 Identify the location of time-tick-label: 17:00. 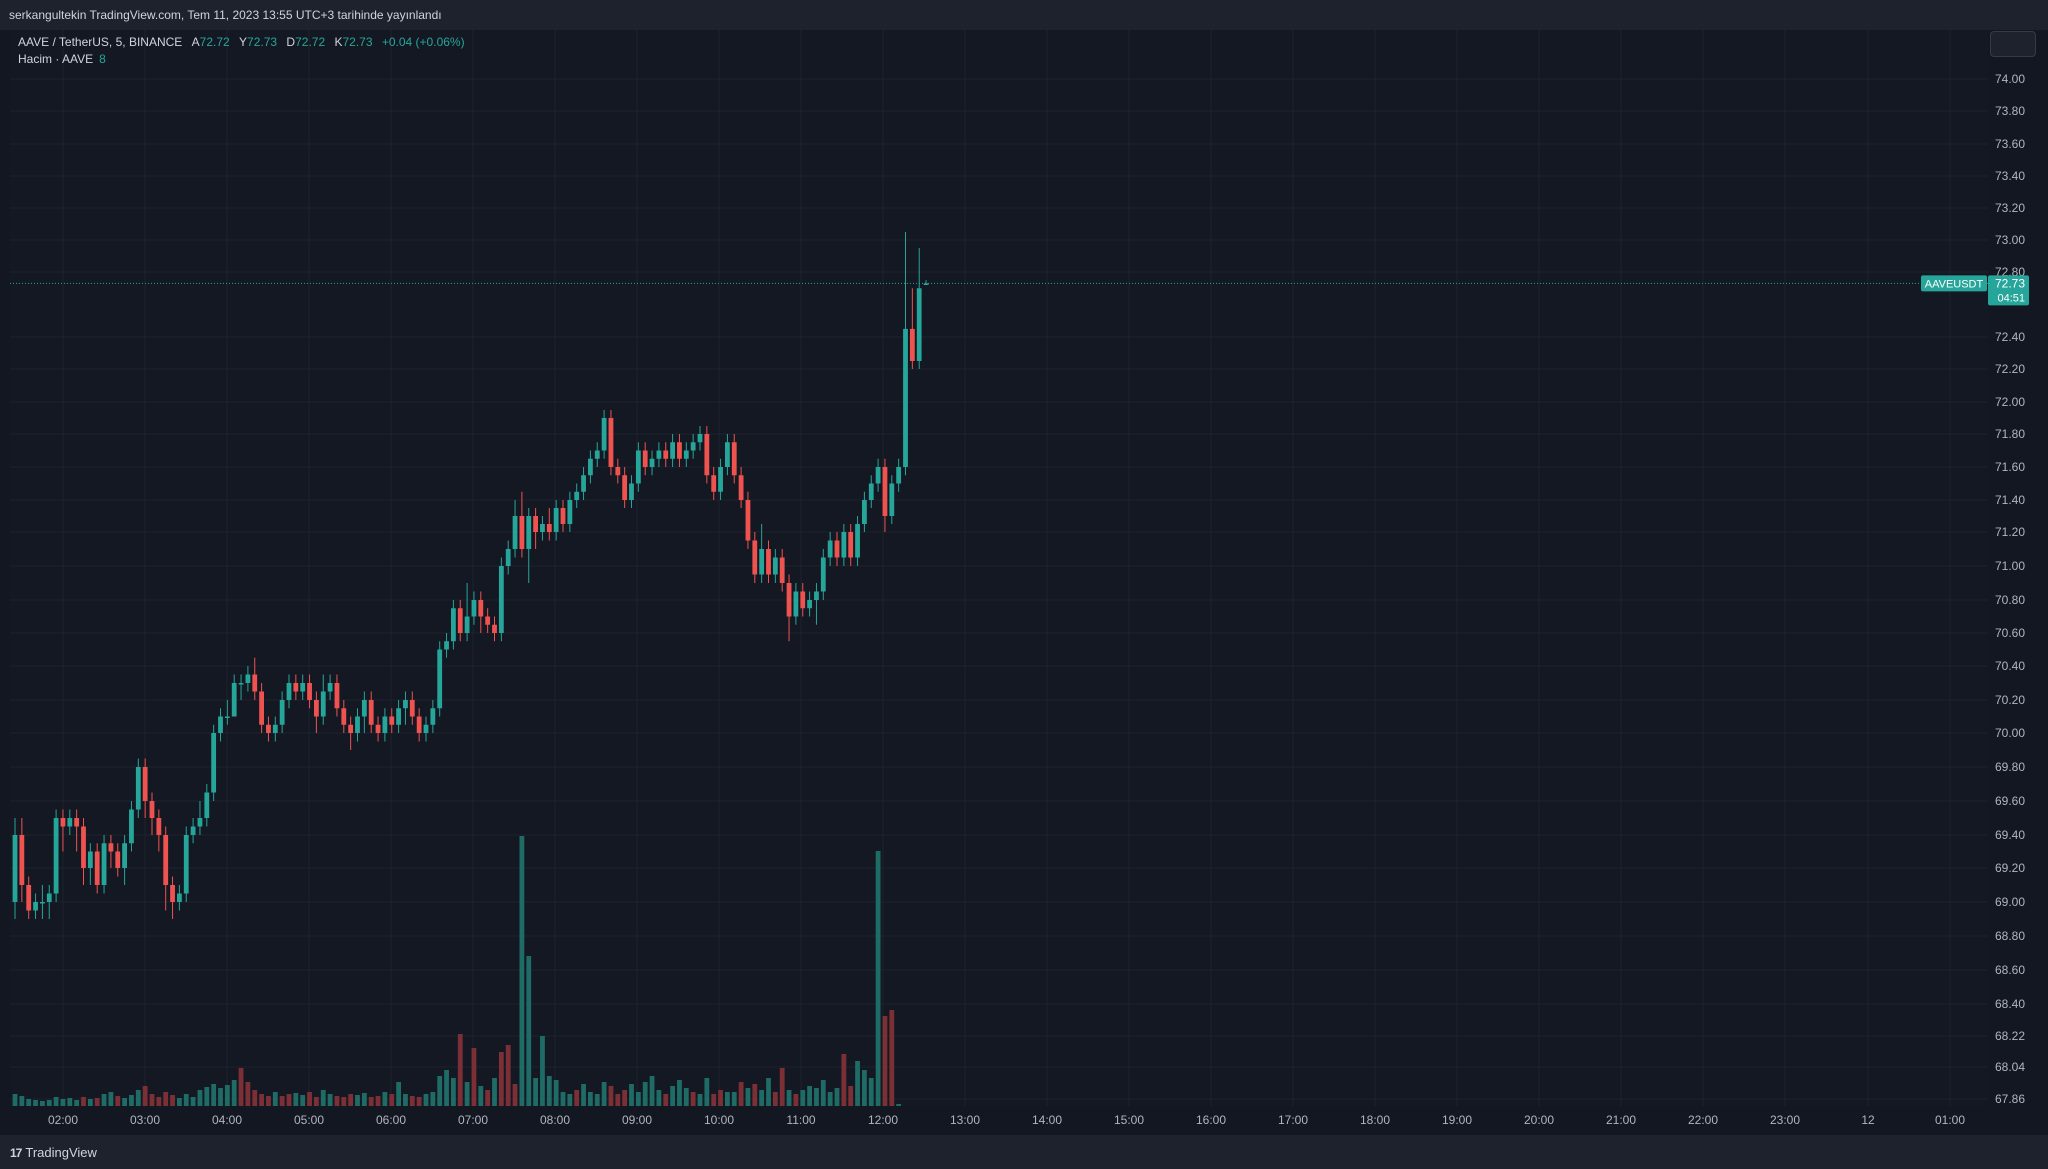
(1293, 1120).